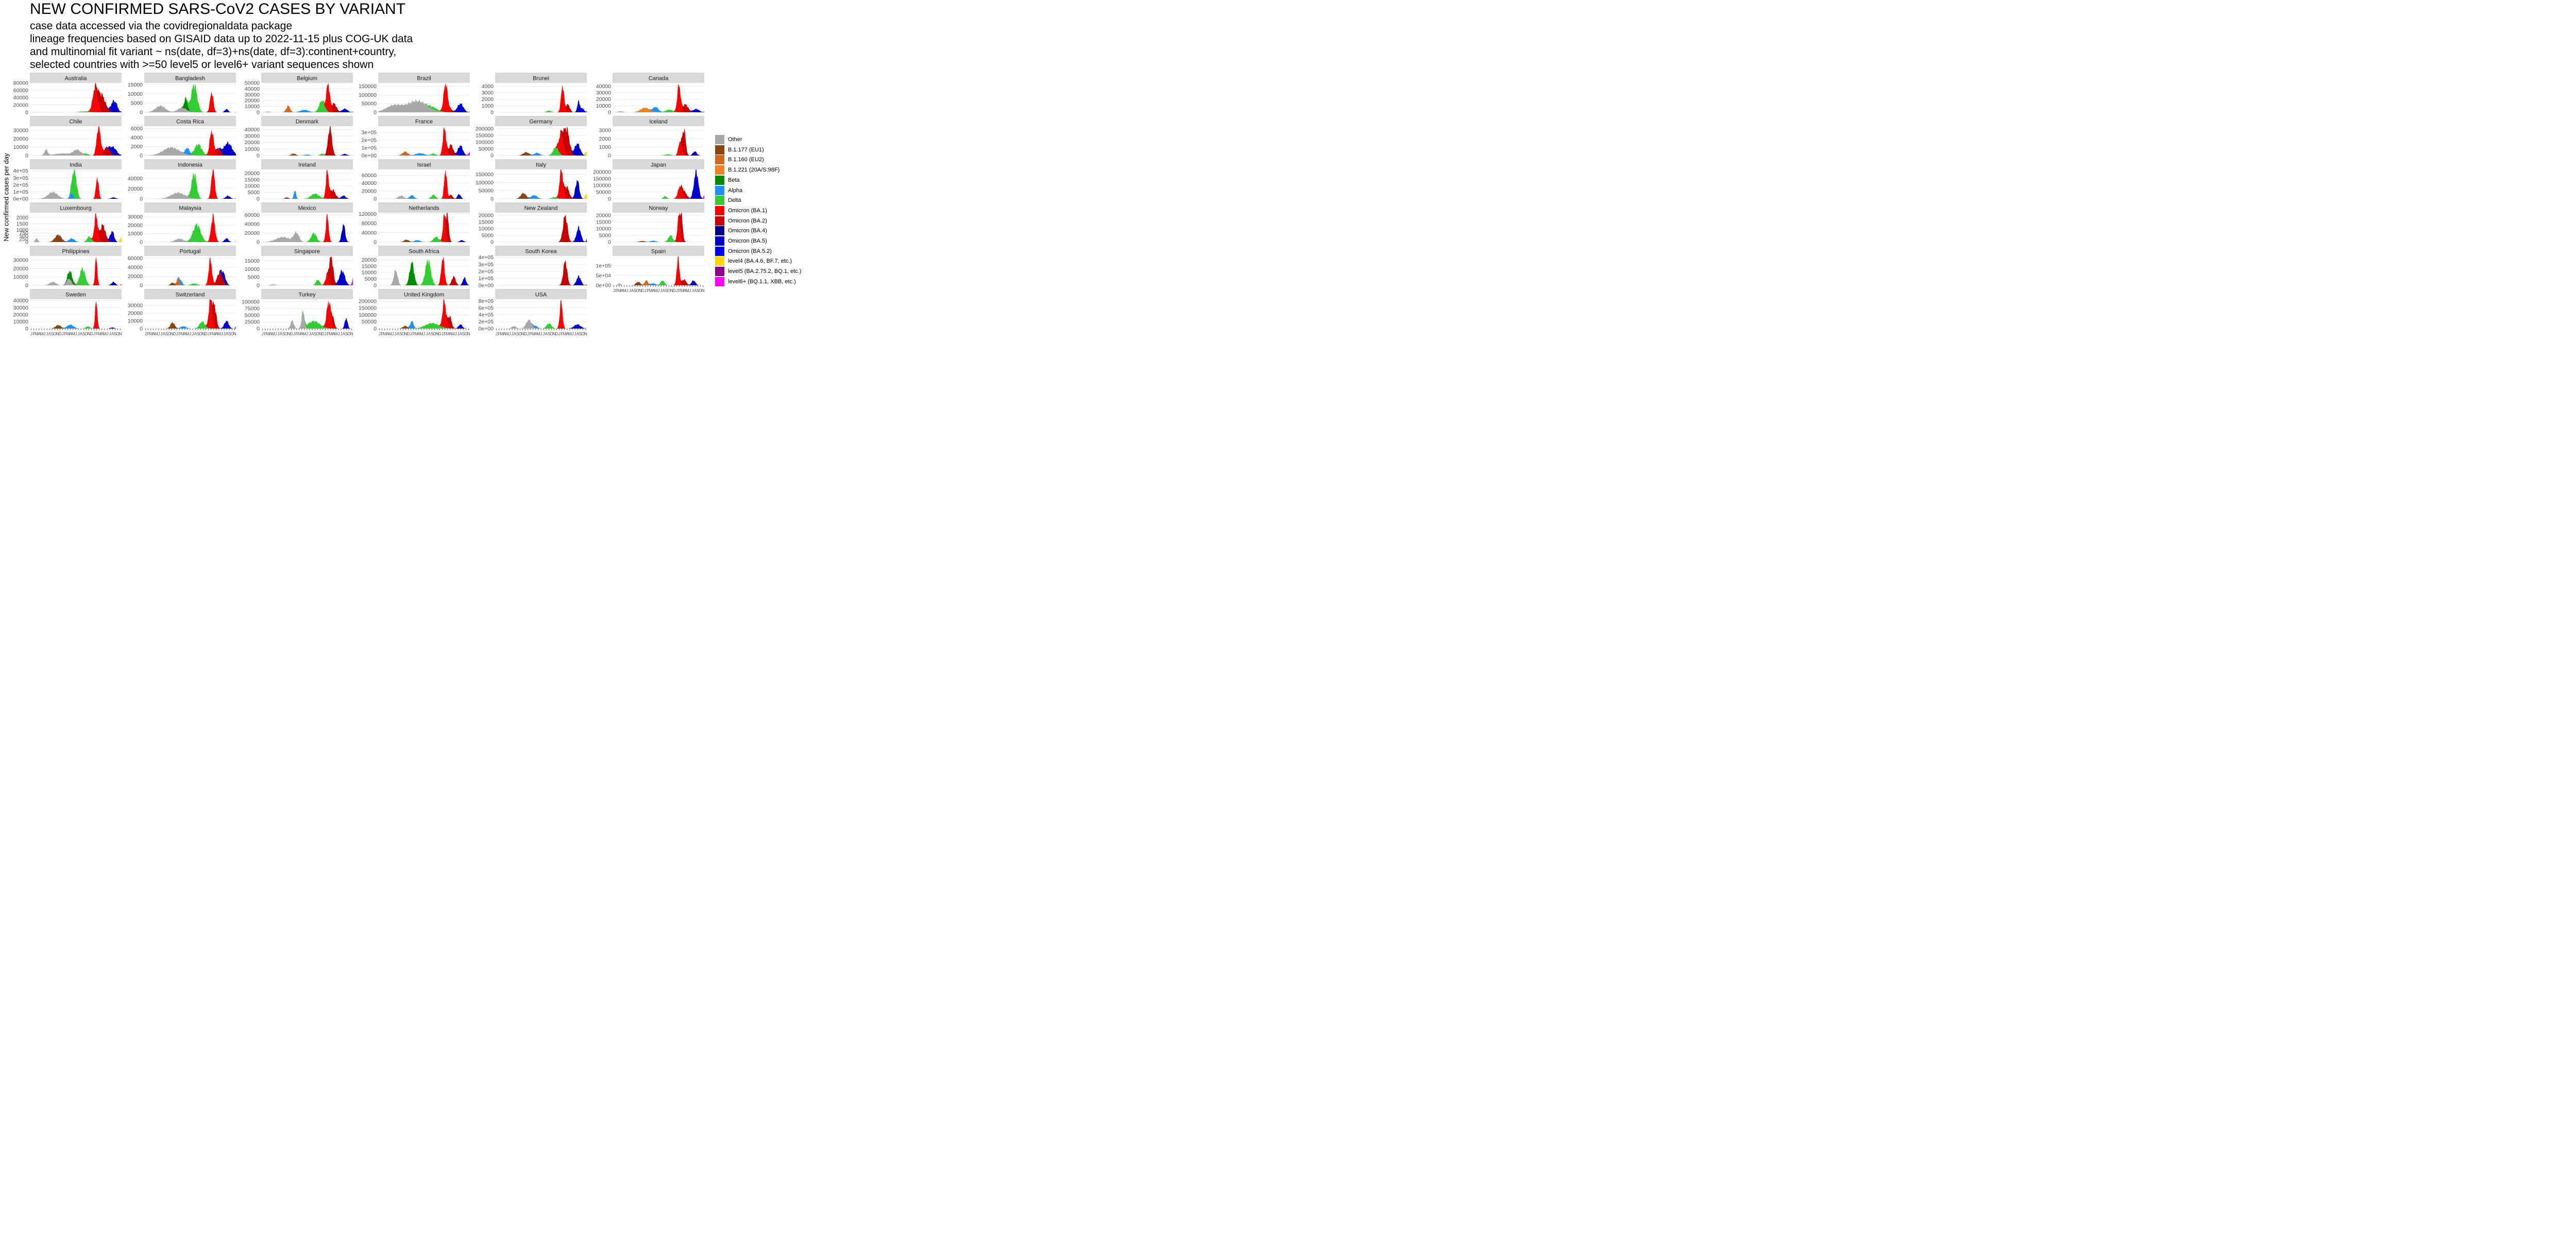 The height and width of the screenshot is (1236, 2576). Describe the element at coordinates (541, 79) in the screenshot. I see `panel-title: Brunei` at that location.